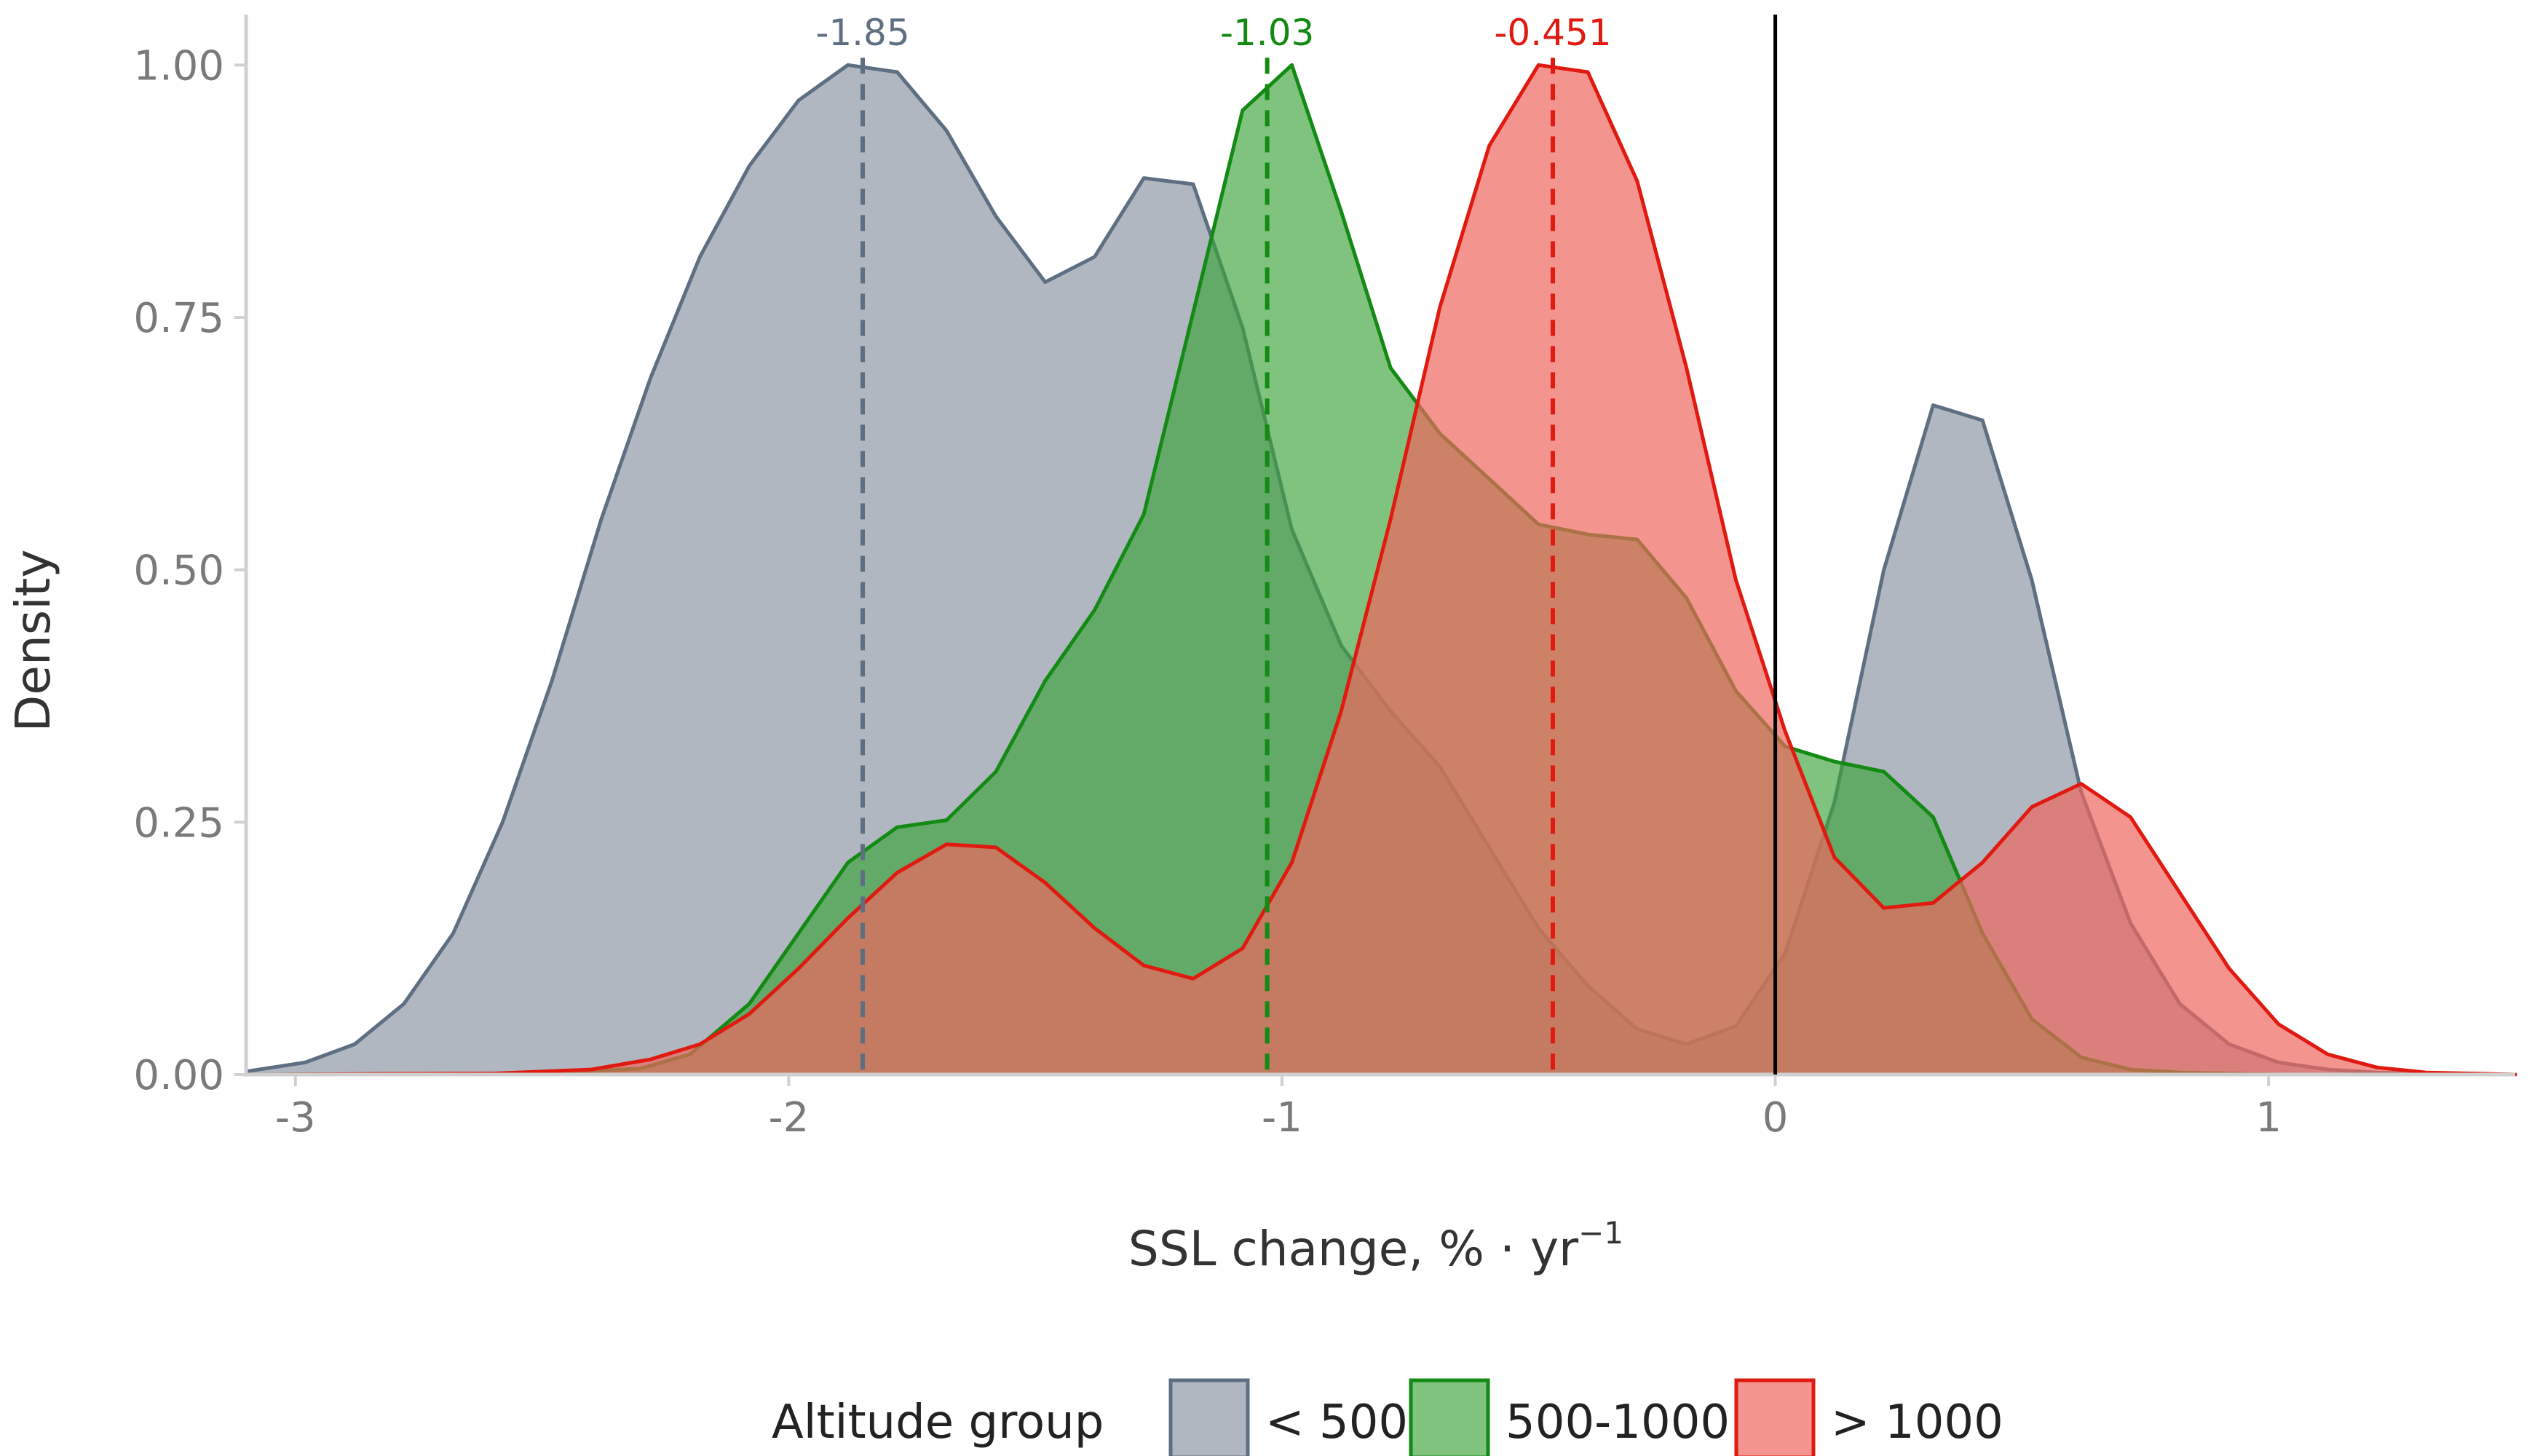 Image resolution: width=2548 pixels, height=1456 pixels. What do you see at coordinates (2268, 1118) in the screenshot?
I see `x-tick-label: 1` at bounding box center [2268, 1118].